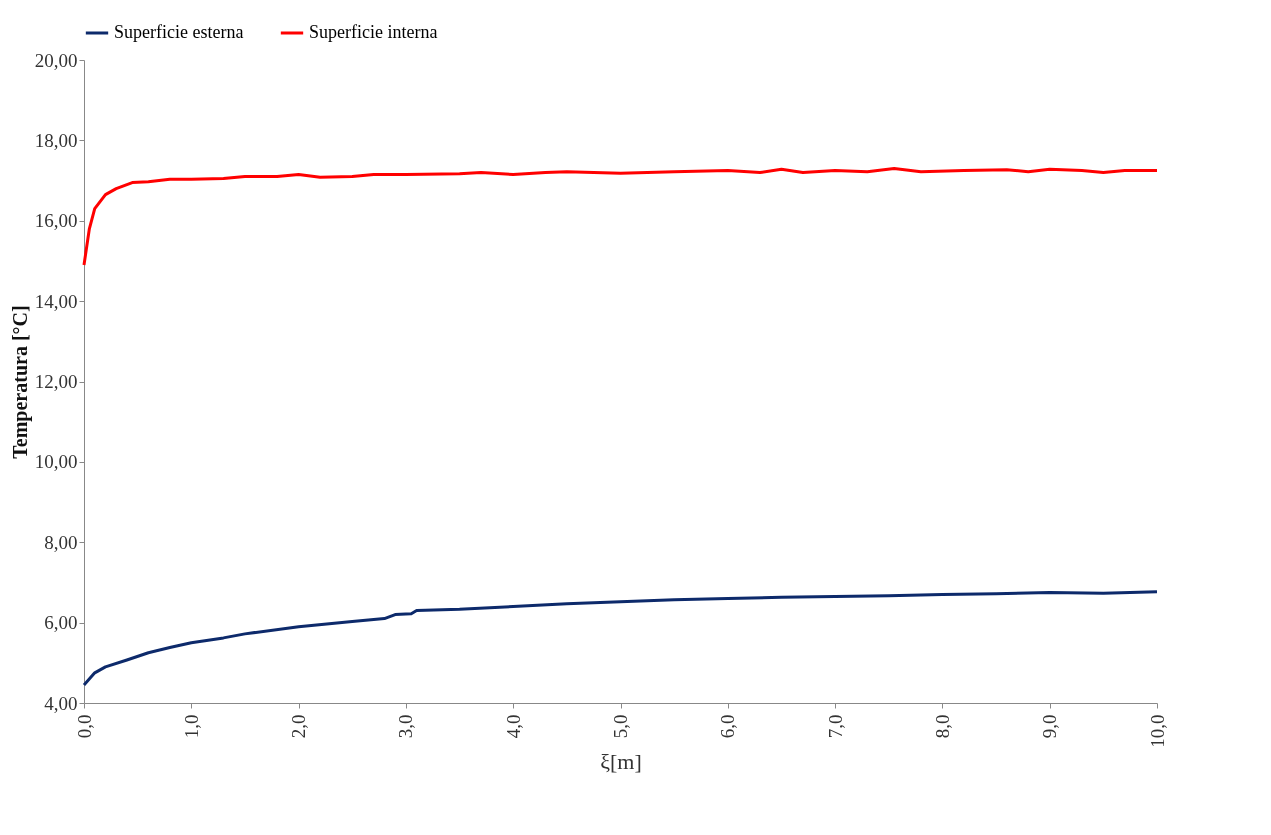  Describe the element at coordinates (56, 140) in the screenshot. I see `y-tick-label: 18,00` at that location.